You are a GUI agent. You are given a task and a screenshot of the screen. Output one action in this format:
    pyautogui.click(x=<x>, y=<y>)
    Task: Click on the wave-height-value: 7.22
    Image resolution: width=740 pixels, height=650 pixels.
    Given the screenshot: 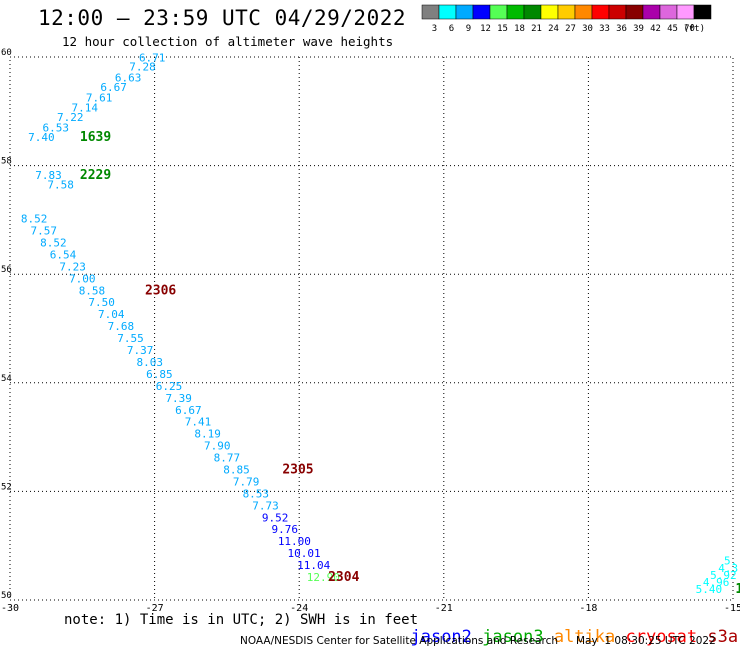 What is the action you would take?
    pyautogui.click(x=70, y=117)
    